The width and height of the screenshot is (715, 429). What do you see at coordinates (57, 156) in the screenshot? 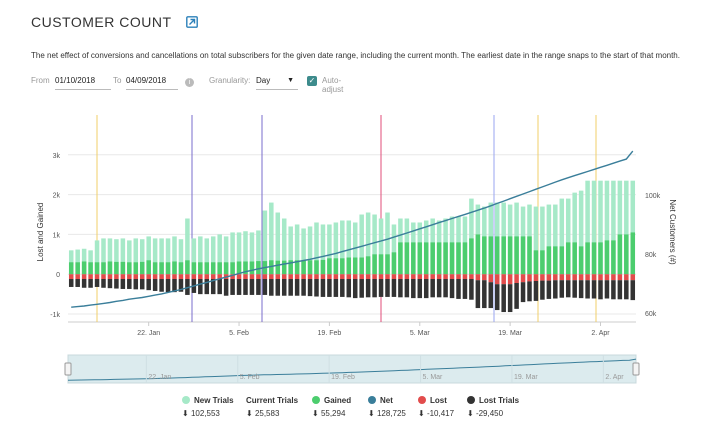
I see `y-left-tick-label: 3k` at bounding box center [57, 156].